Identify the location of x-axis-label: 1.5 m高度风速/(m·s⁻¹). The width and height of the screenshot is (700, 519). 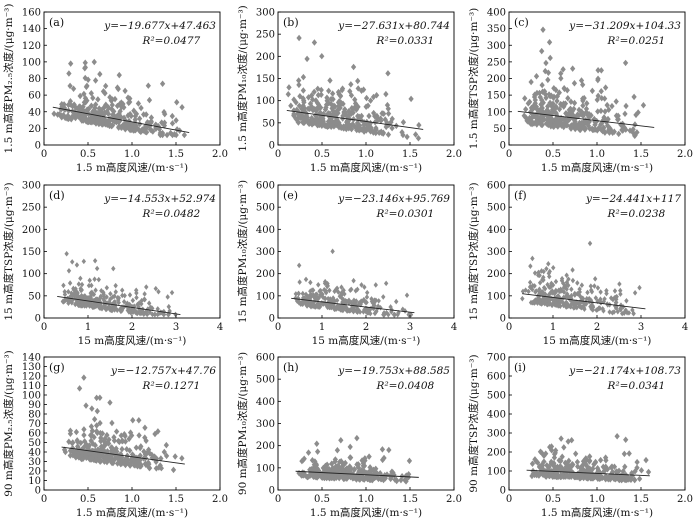
(597, 167).